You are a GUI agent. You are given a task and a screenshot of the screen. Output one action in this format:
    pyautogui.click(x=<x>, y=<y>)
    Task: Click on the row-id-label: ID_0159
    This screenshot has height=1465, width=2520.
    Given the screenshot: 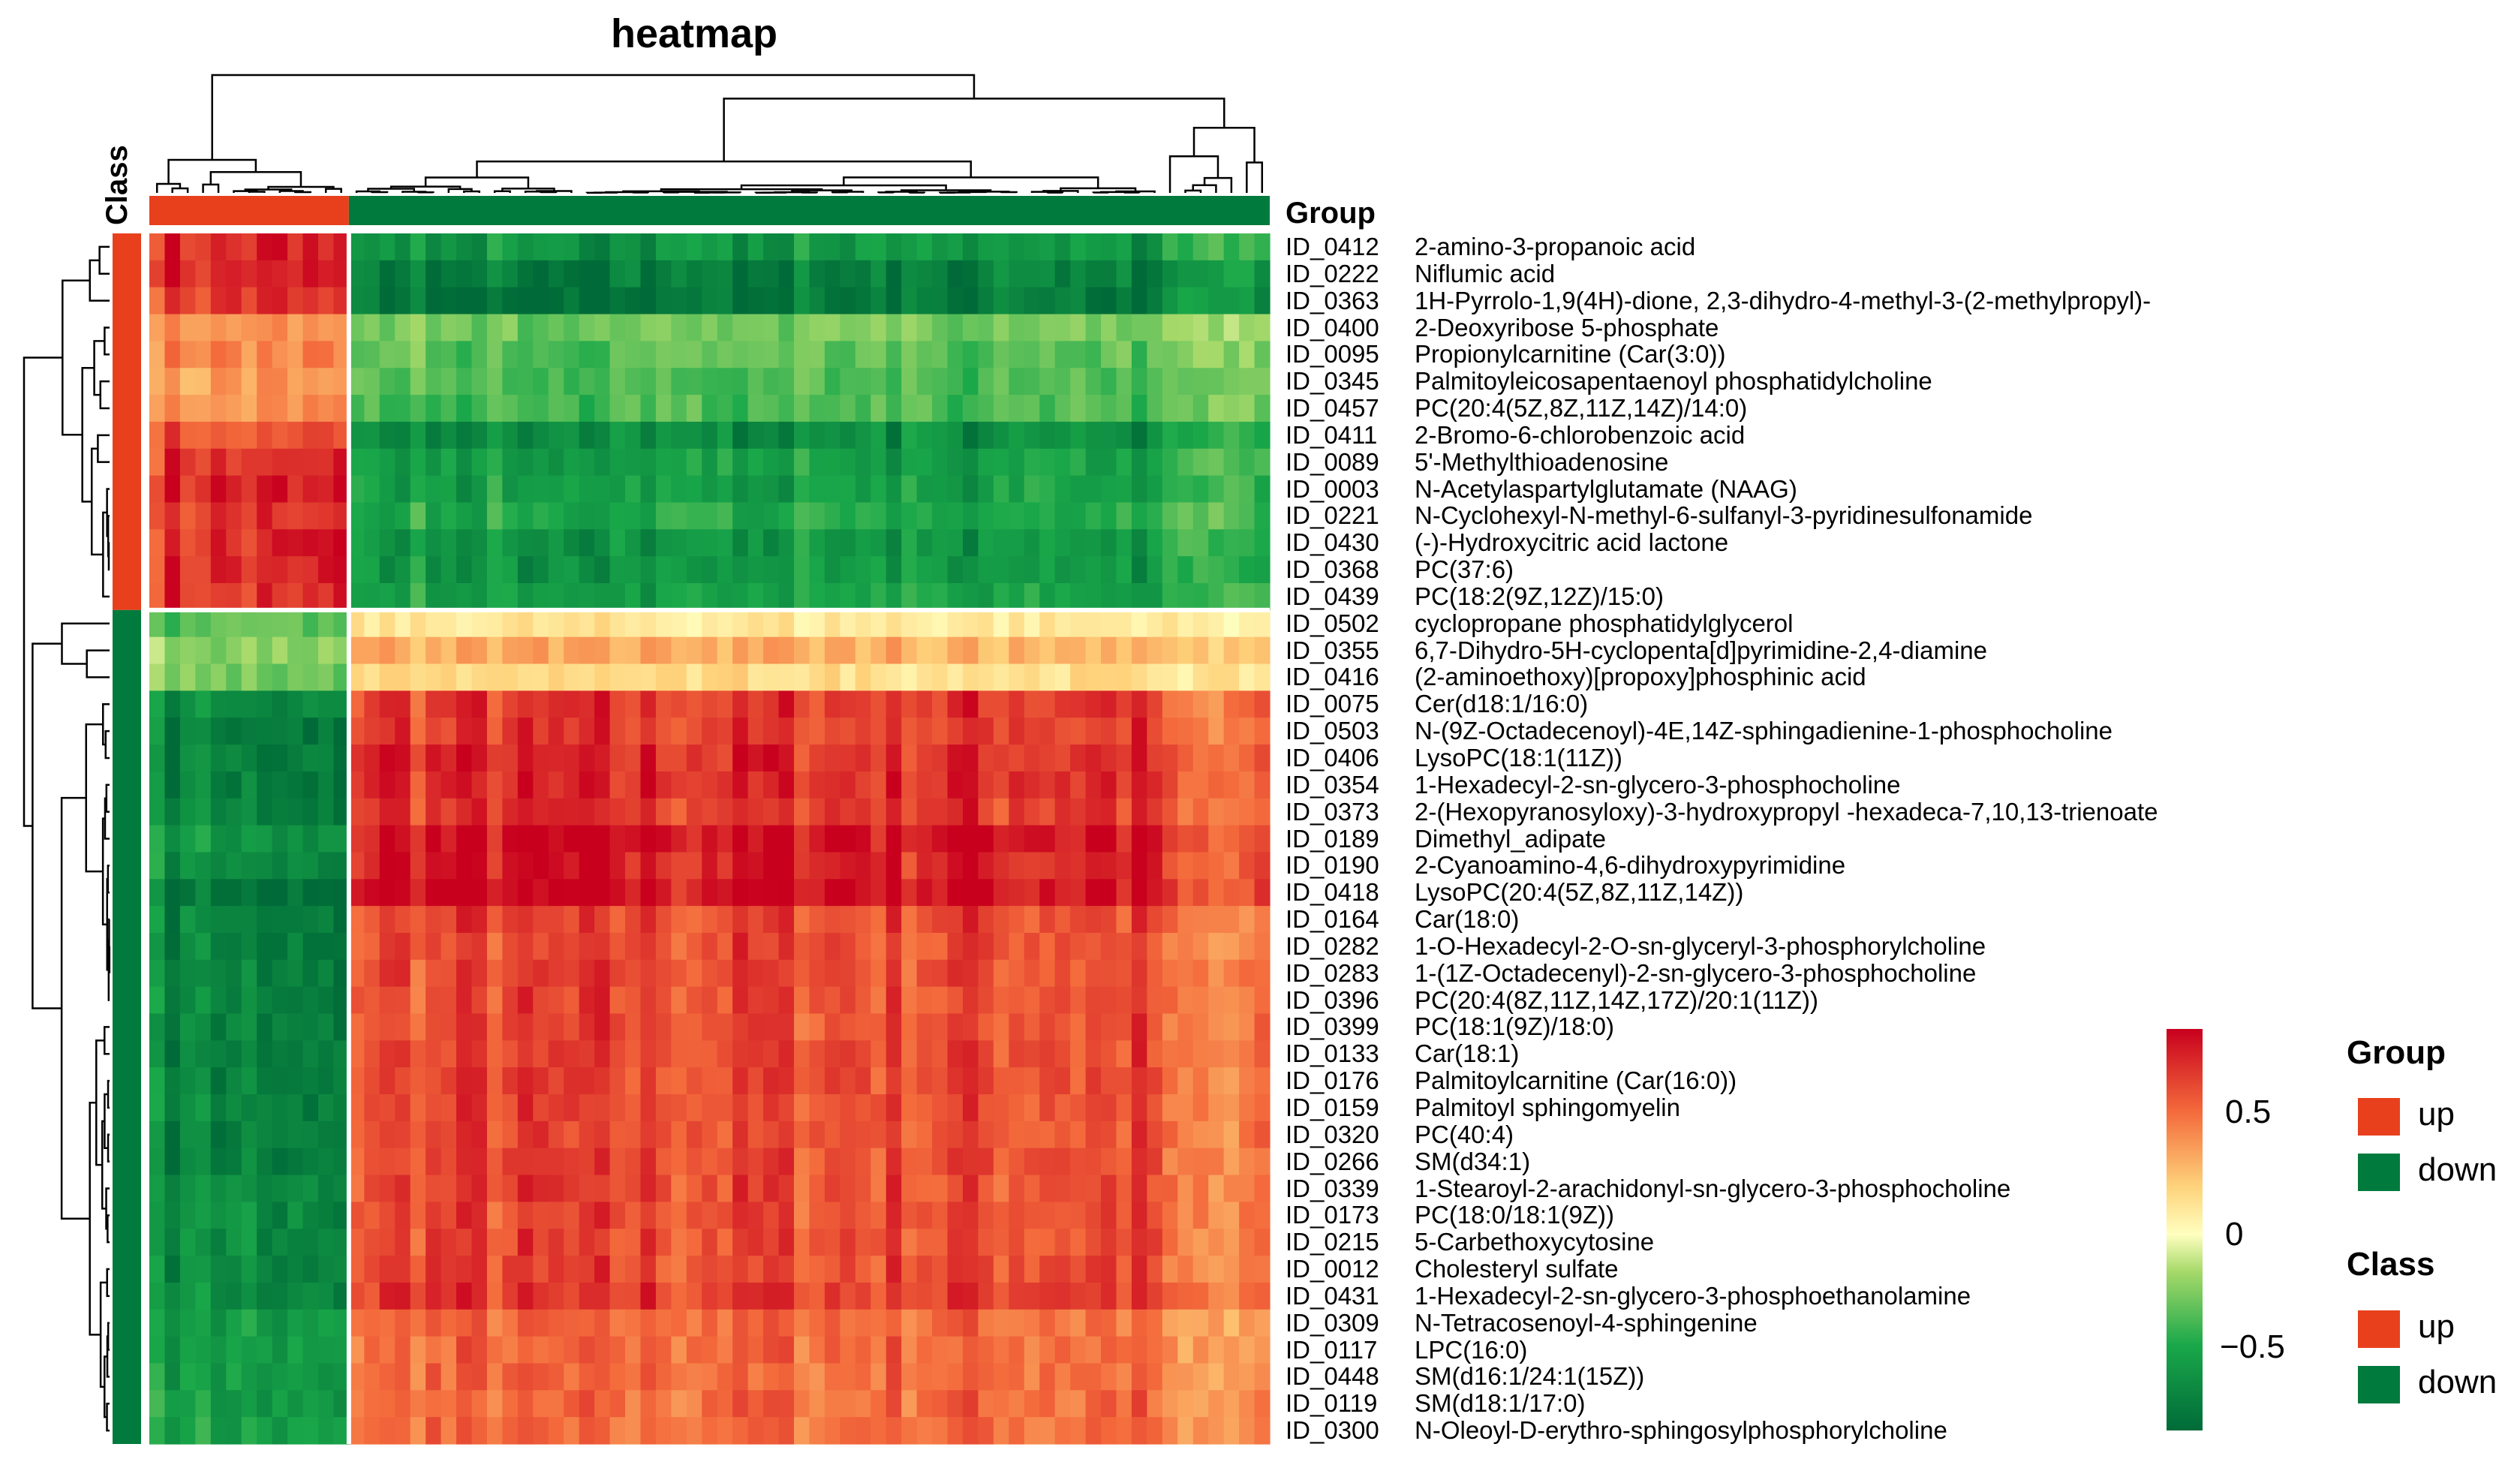 What is the action you would take?
    pyautogui.click(x=1332, y=1107)
    